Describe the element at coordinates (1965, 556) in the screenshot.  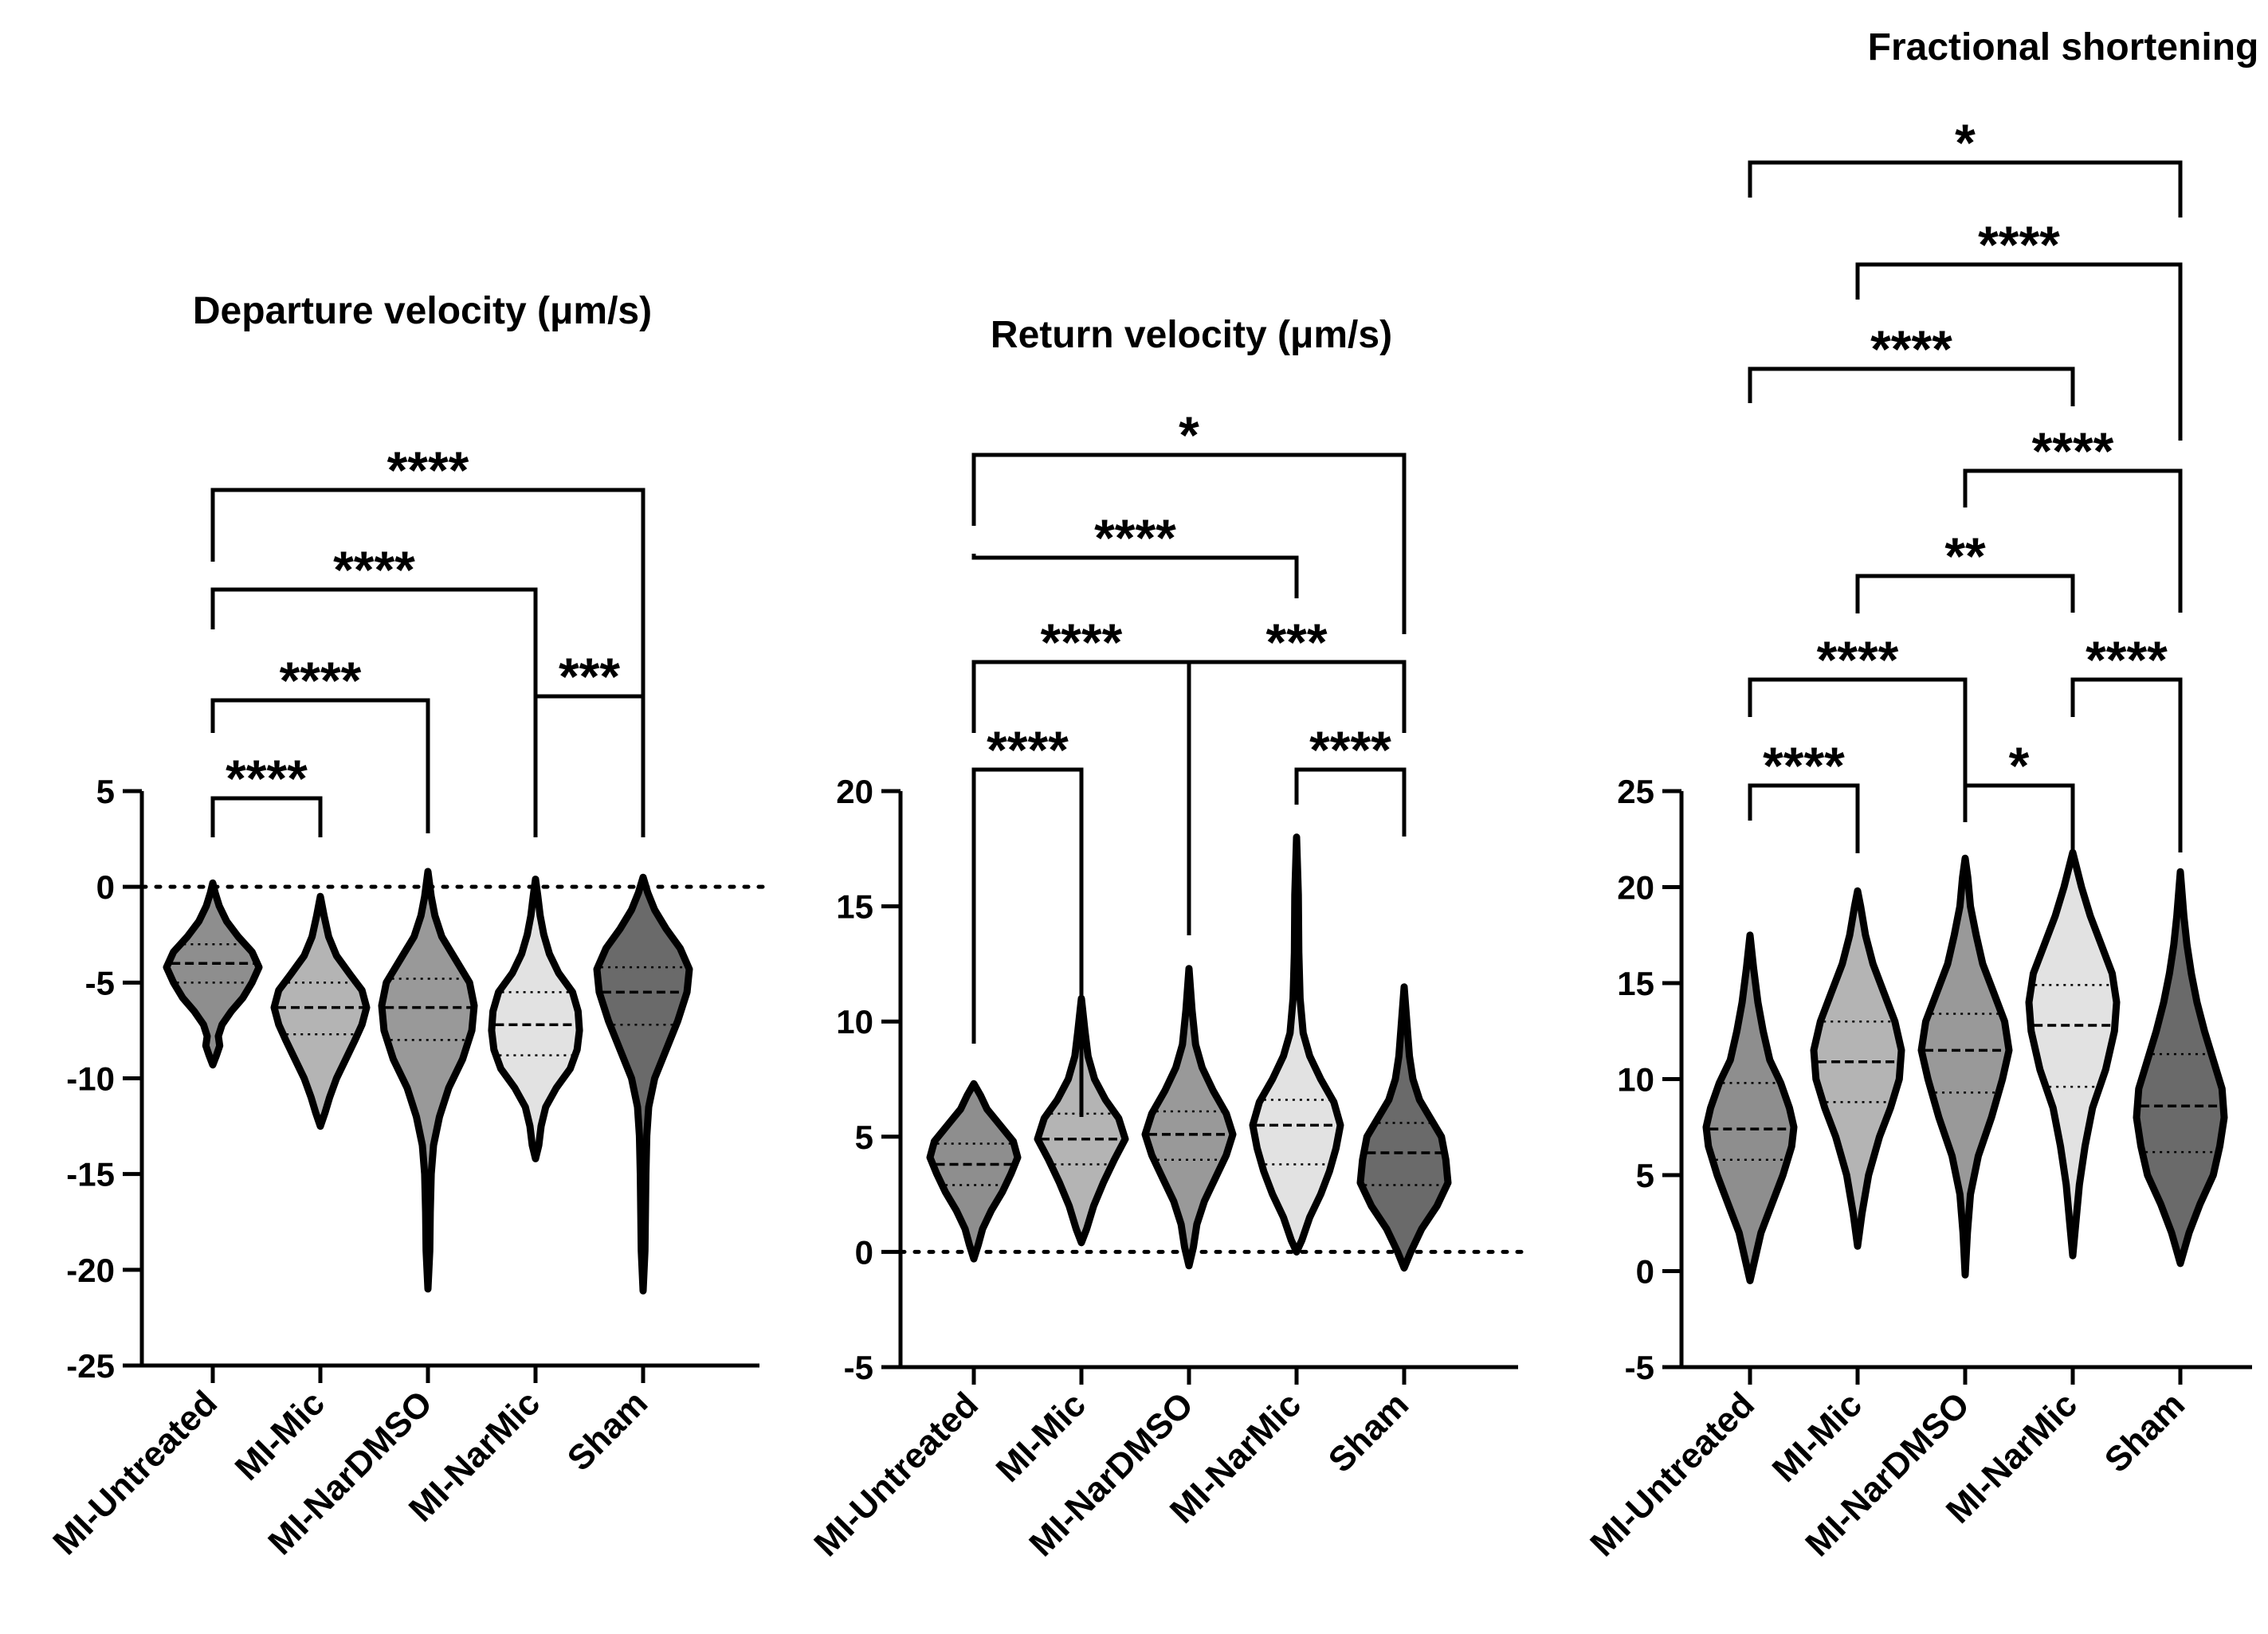
I see `significance-label: **` at that location.